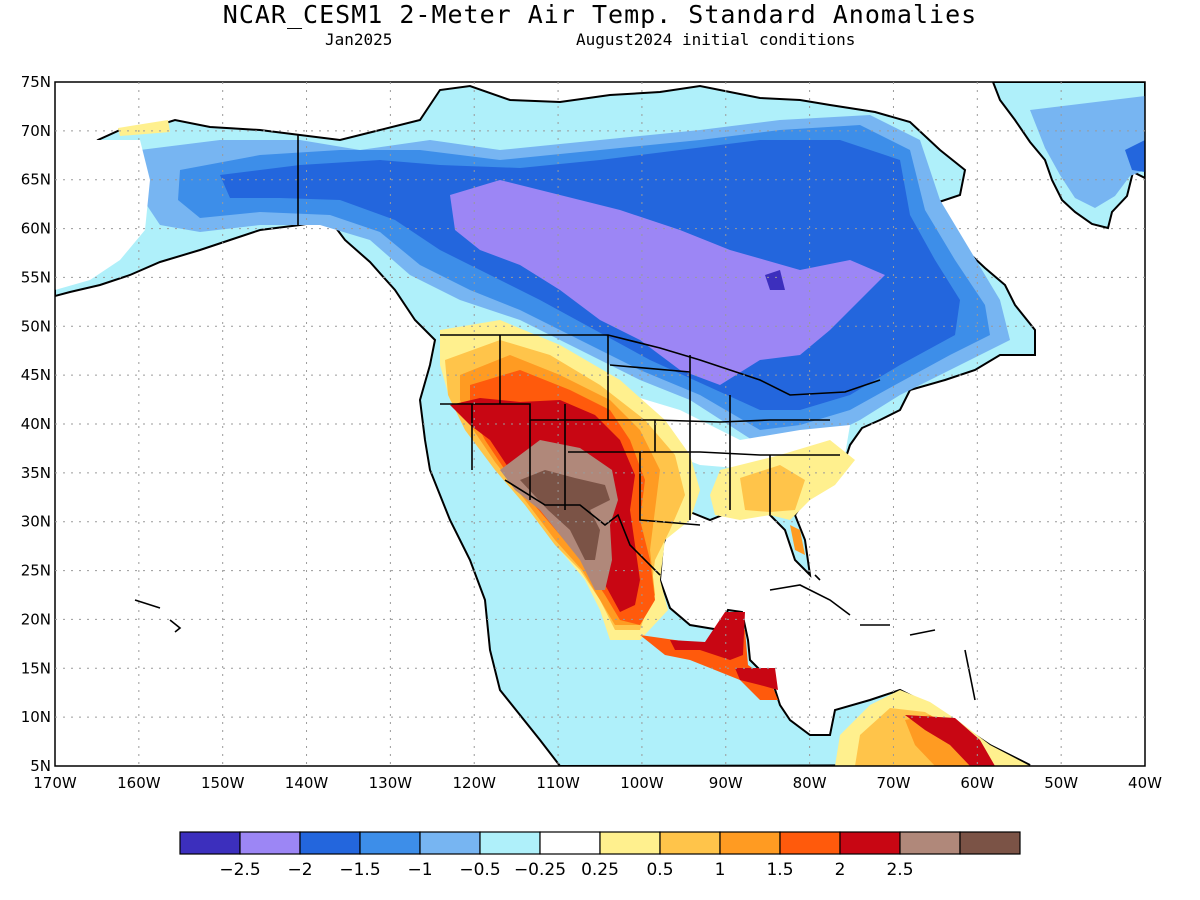  What do you see at coordinates (555, 637) in the screenshot?
I see `caribbean-islands` at bounding box center [555, 637].